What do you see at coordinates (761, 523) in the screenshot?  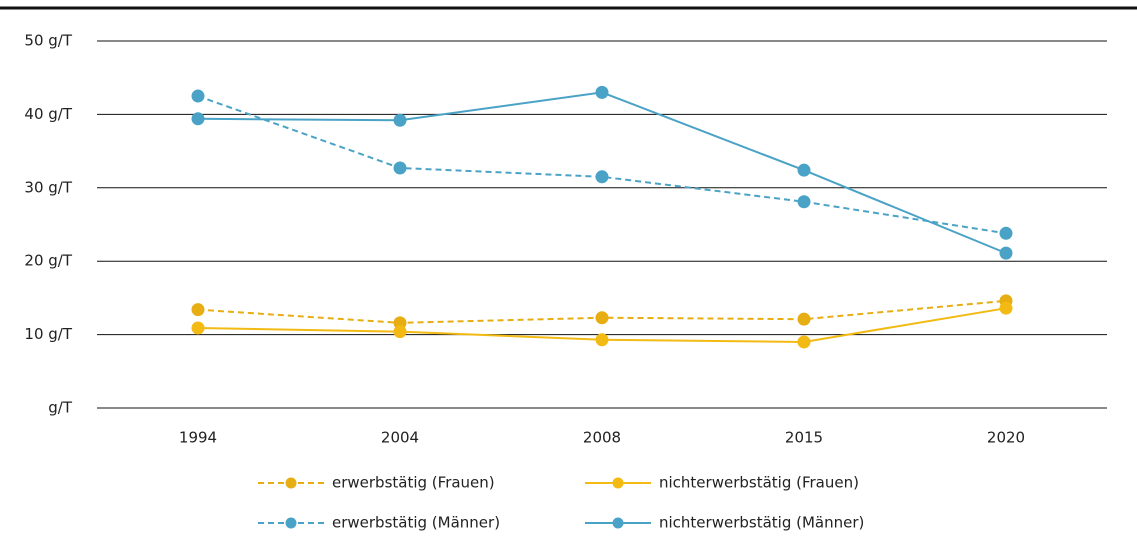 I see `legend-label: nichterwerbstätig (Männer)` at bounding box center [761, 523].